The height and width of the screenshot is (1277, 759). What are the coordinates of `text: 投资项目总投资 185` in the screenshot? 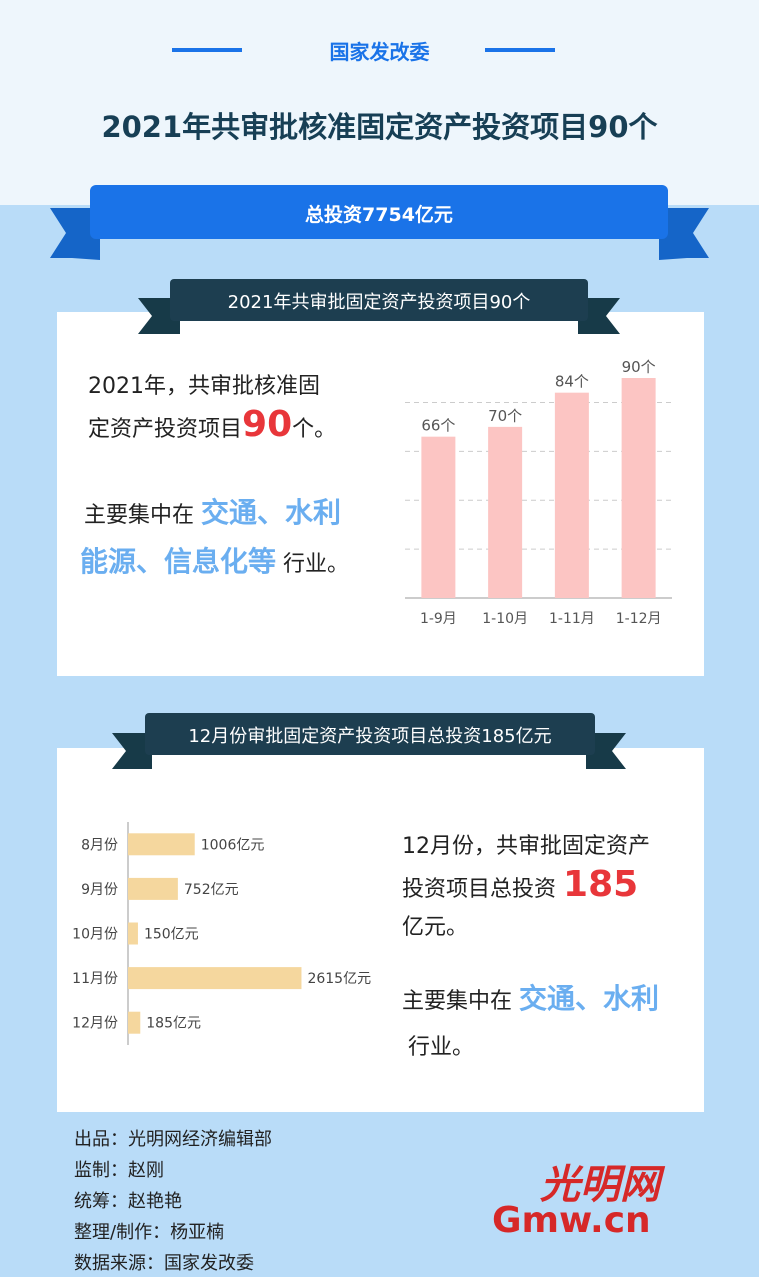 It's located at (552, 887).